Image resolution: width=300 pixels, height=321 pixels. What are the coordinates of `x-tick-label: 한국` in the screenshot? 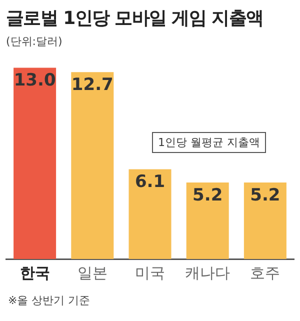 It's located at (35, 273).